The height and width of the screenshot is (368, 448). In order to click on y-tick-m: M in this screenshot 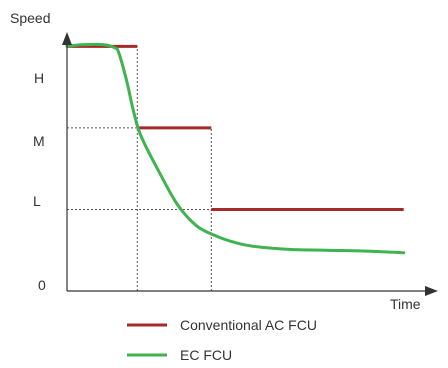, I will do `click(39, 141)`.